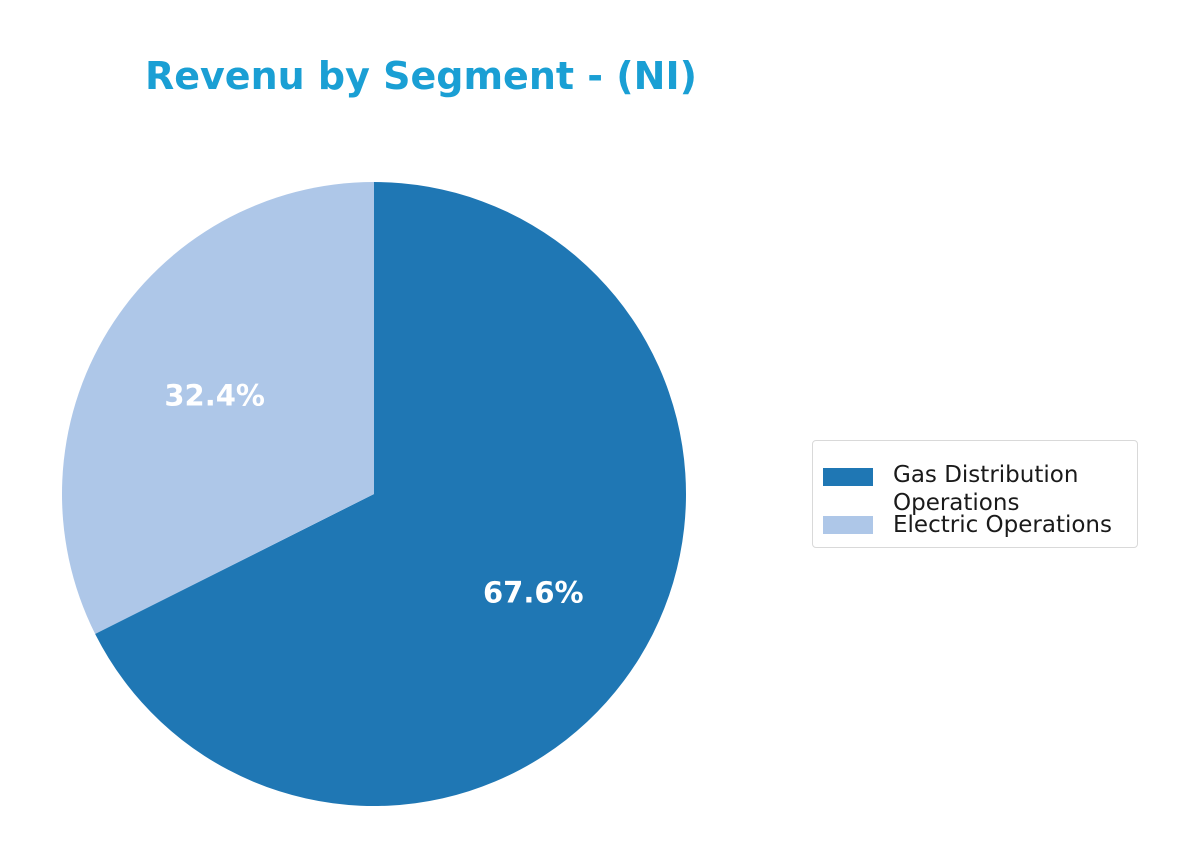  I want to click on pie-label-gas-distribution-operations: 67.6%, so click(533, 592).